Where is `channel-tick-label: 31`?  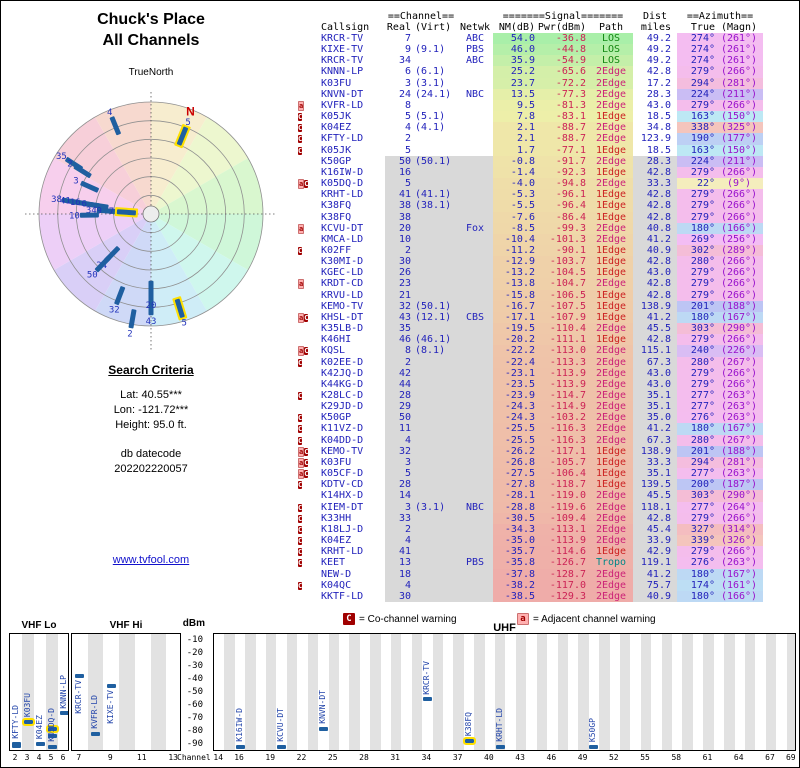 channel-tick-label: 31 is located at coordinates (395, 757).